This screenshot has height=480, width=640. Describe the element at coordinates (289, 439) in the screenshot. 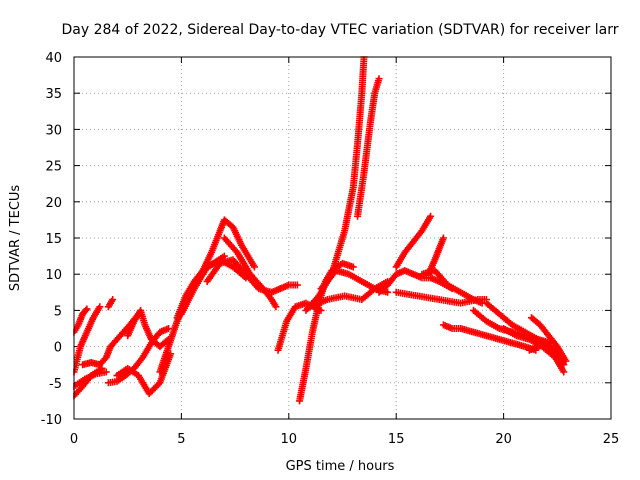

I see `x-tick-label: 10` at that location.